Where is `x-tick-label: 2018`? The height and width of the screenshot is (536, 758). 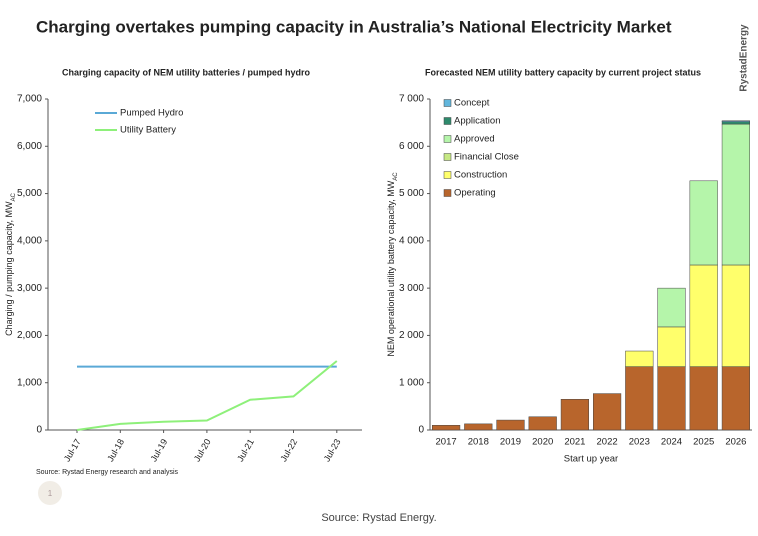 x-tick-label: 2018 is located at coordinates (478, 442).